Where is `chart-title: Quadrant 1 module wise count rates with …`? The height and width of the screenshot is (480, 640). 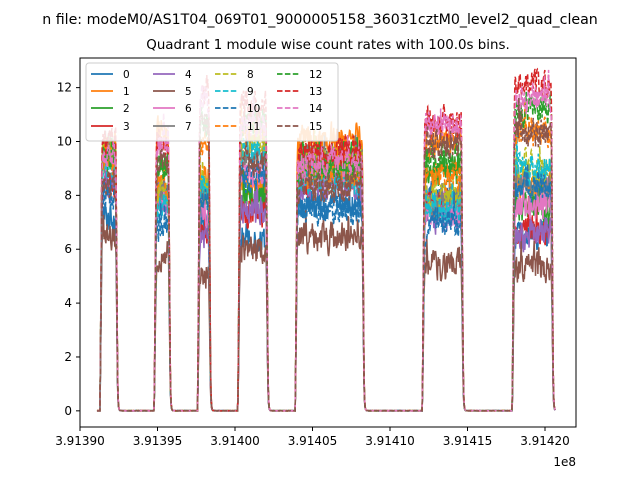
chart-title: Quadrant 1 module wise count rates with … is located at coordinates (327, 45).